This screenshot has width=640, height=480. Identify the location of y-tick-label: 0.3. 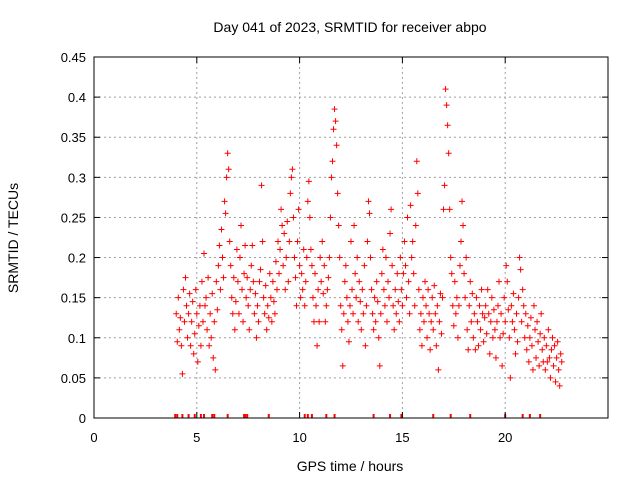
(77, 177).